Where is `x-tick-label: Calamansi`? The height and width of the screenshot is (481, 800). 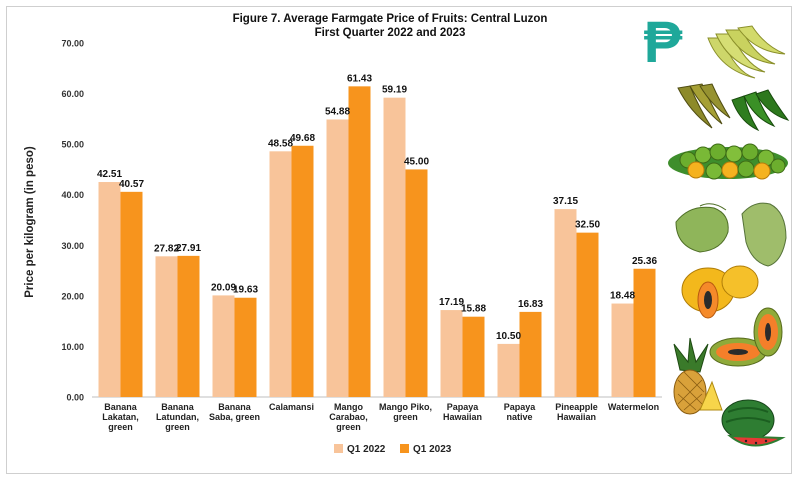
x-tick-label: Calamansi is located at coordinates (291, 407).